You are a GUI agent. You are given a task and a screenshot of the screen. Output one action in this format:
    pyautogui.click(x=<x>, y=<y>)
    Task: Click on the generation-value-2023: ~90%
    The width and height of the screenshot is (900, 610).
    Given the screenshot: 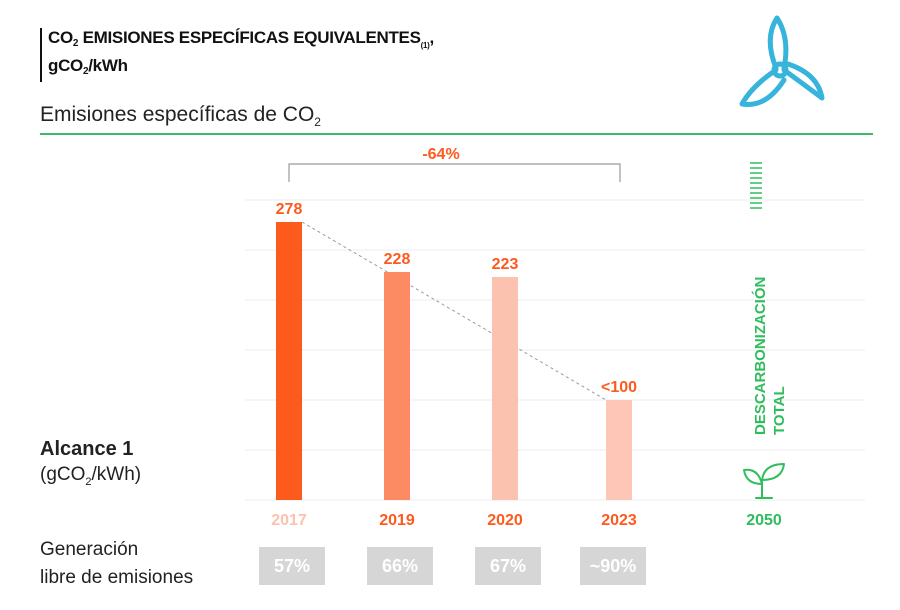 What is the action you would take?
    pyautogui.click(x=613, y=566)
    